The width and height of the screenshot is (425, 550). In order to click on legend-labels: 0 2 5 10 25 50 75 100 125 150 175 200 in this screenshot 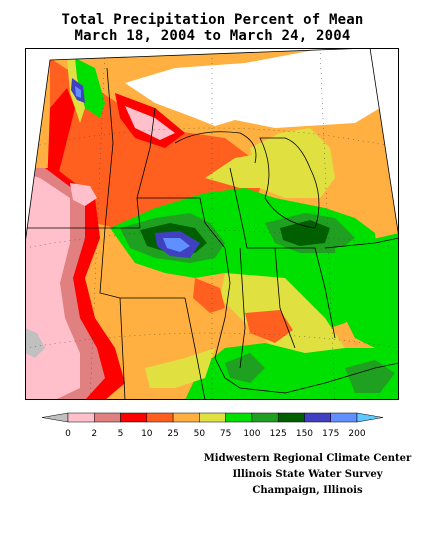, I will do `click(215, 434)`.